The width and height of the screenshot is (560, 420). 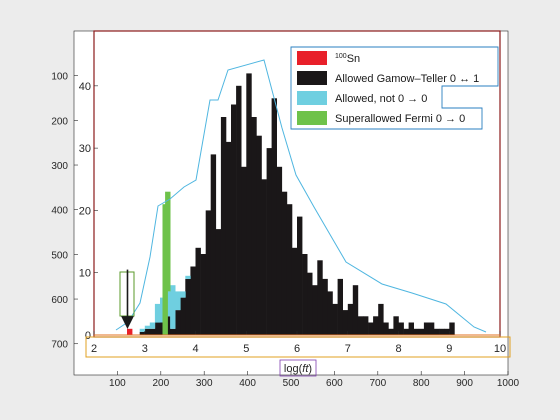 What do you see at coordinates (407, 79) in the screenshot?
I see `legend-label-1: Allowed Gamow–Teller 0 ↔ 1` at bounding box center [407, 79].